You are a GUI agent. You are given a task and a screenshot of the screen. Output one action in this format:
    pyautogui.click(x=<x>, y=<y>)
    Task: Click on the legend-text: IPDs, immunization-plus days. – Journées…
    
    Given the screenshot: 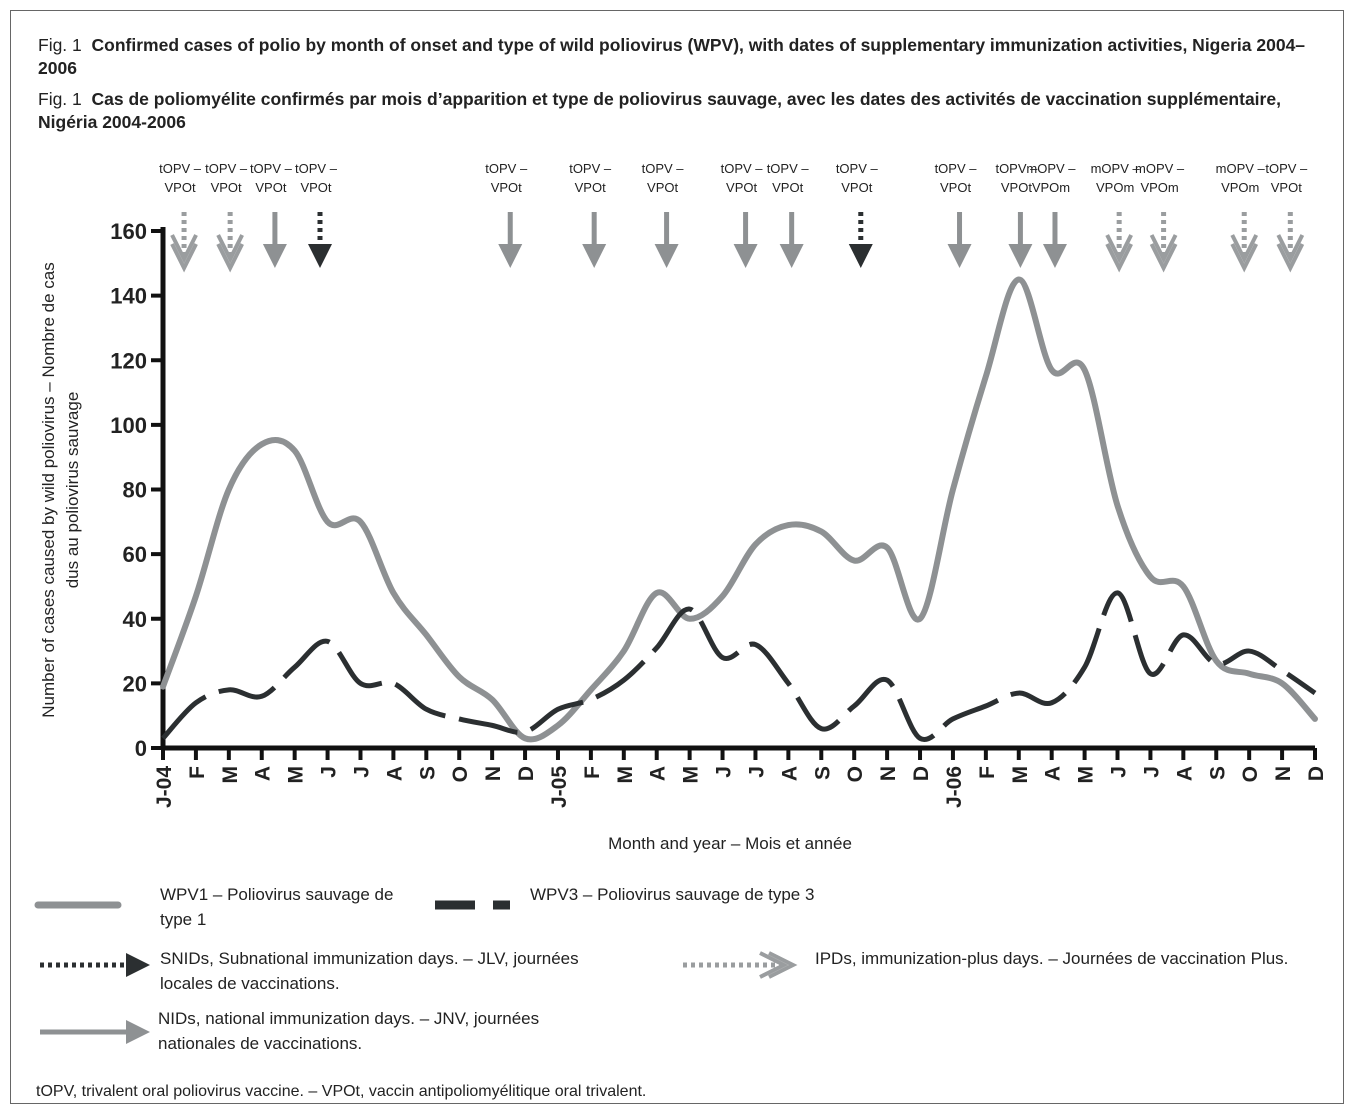 What is the action you would take?
    pyautogui.click(x=1052, y=958)
    